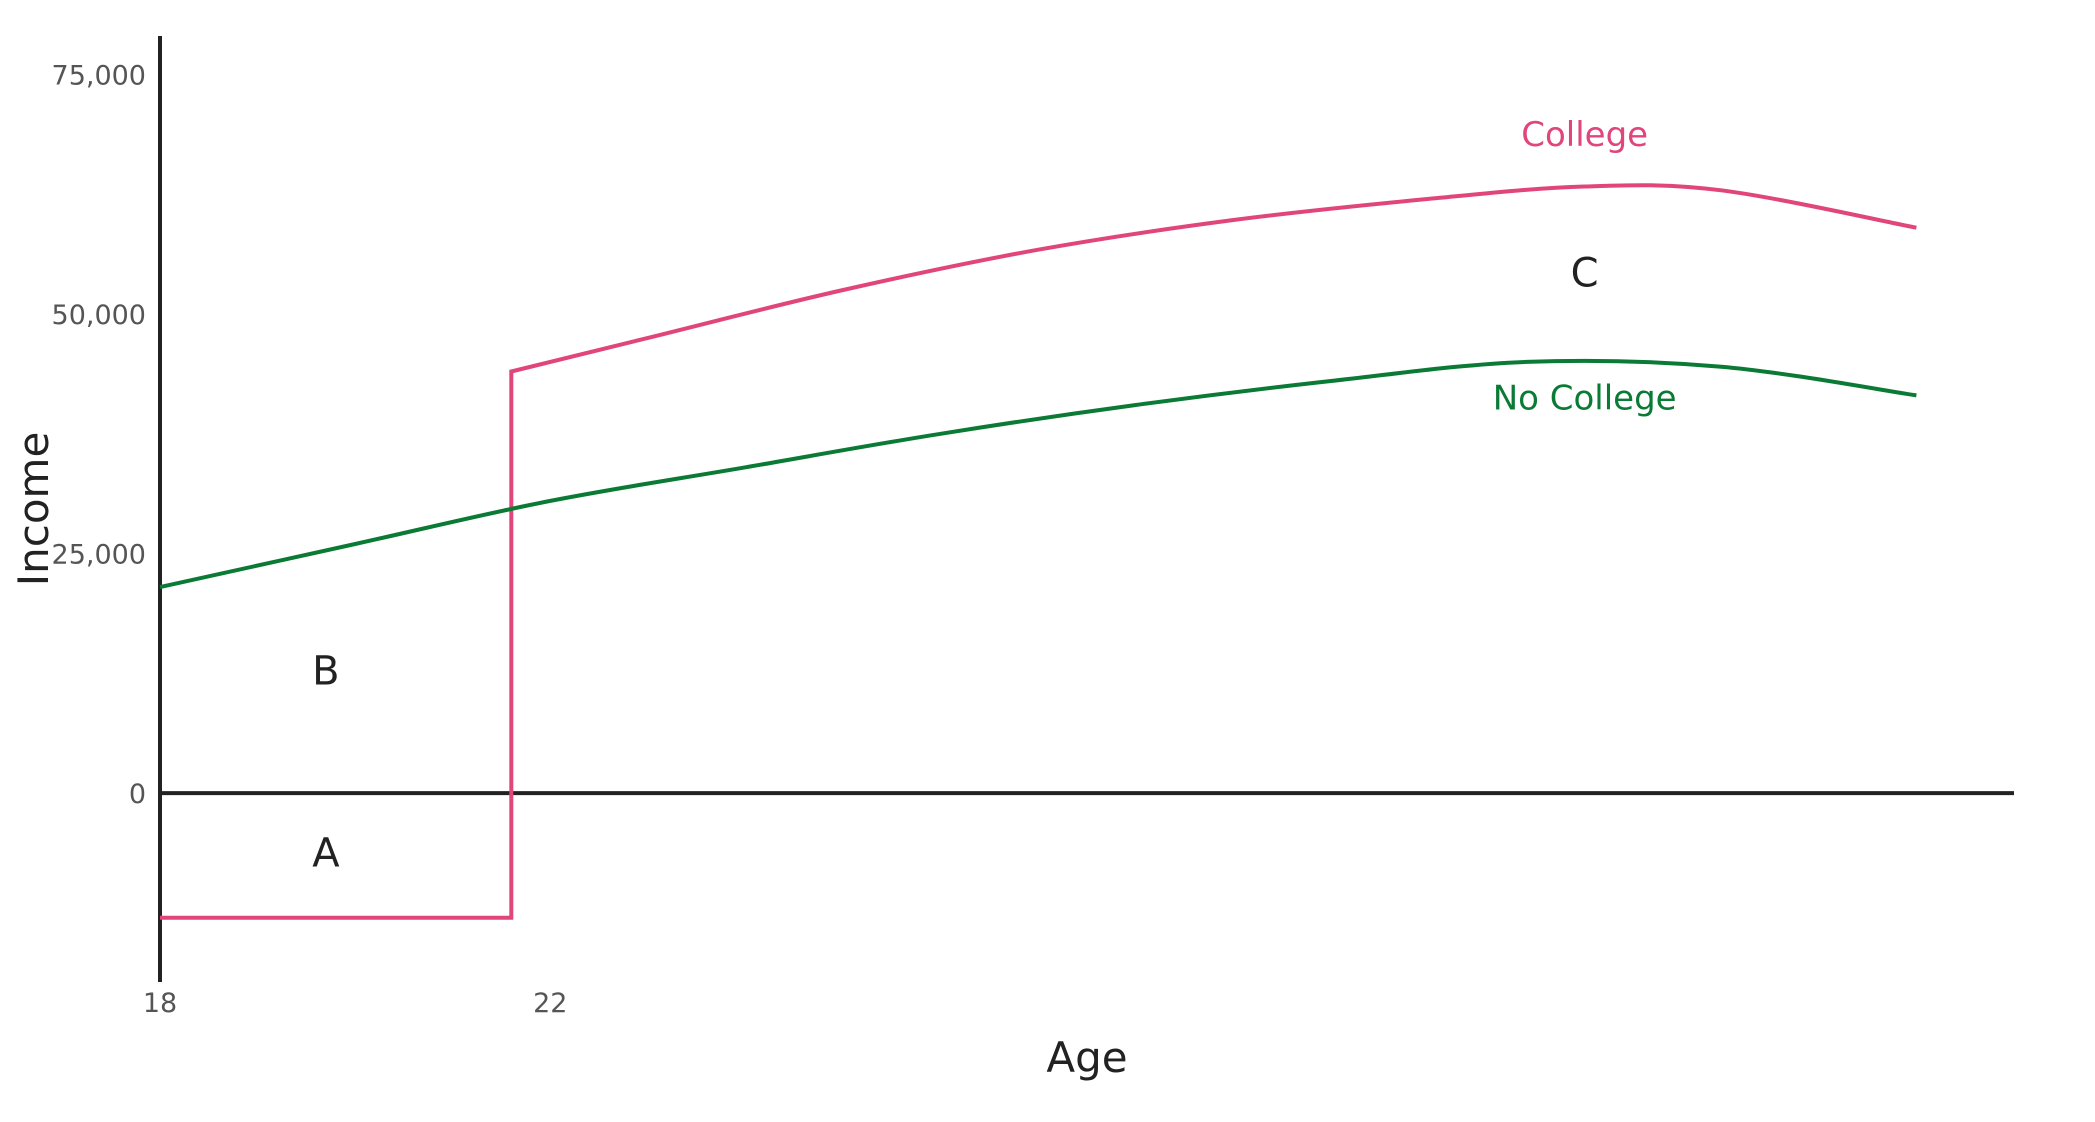 The height and width of the screenshot is (1122, 2095). I want to click on x-tick-label: 22, so click(550, 1003).